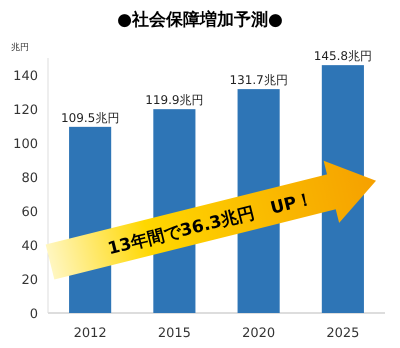 This screenshot has width=400, height=348. What do you see at coordinates (174, 333) in the screenshot?
I see `x-tick-label: 2015` at bounding box center [174, 333].